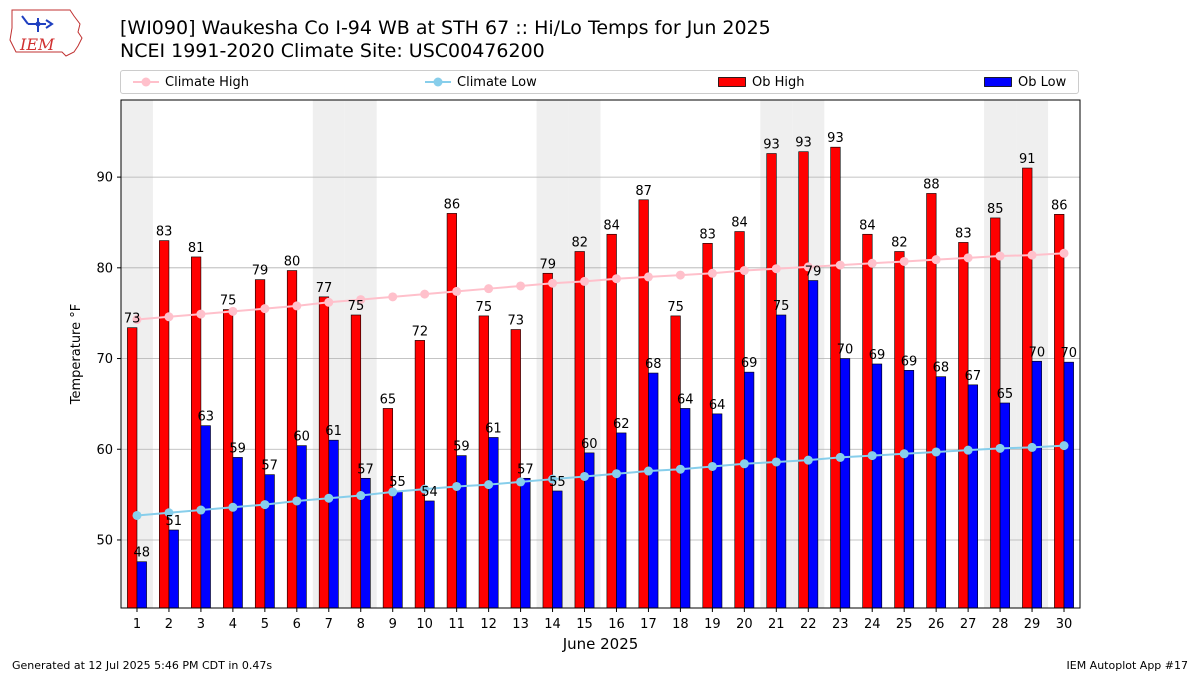  What do you see at coordinates (104, 450) in the screenshot?
I see `y-tick-label-60: 60` at bounding box center [104, 450].